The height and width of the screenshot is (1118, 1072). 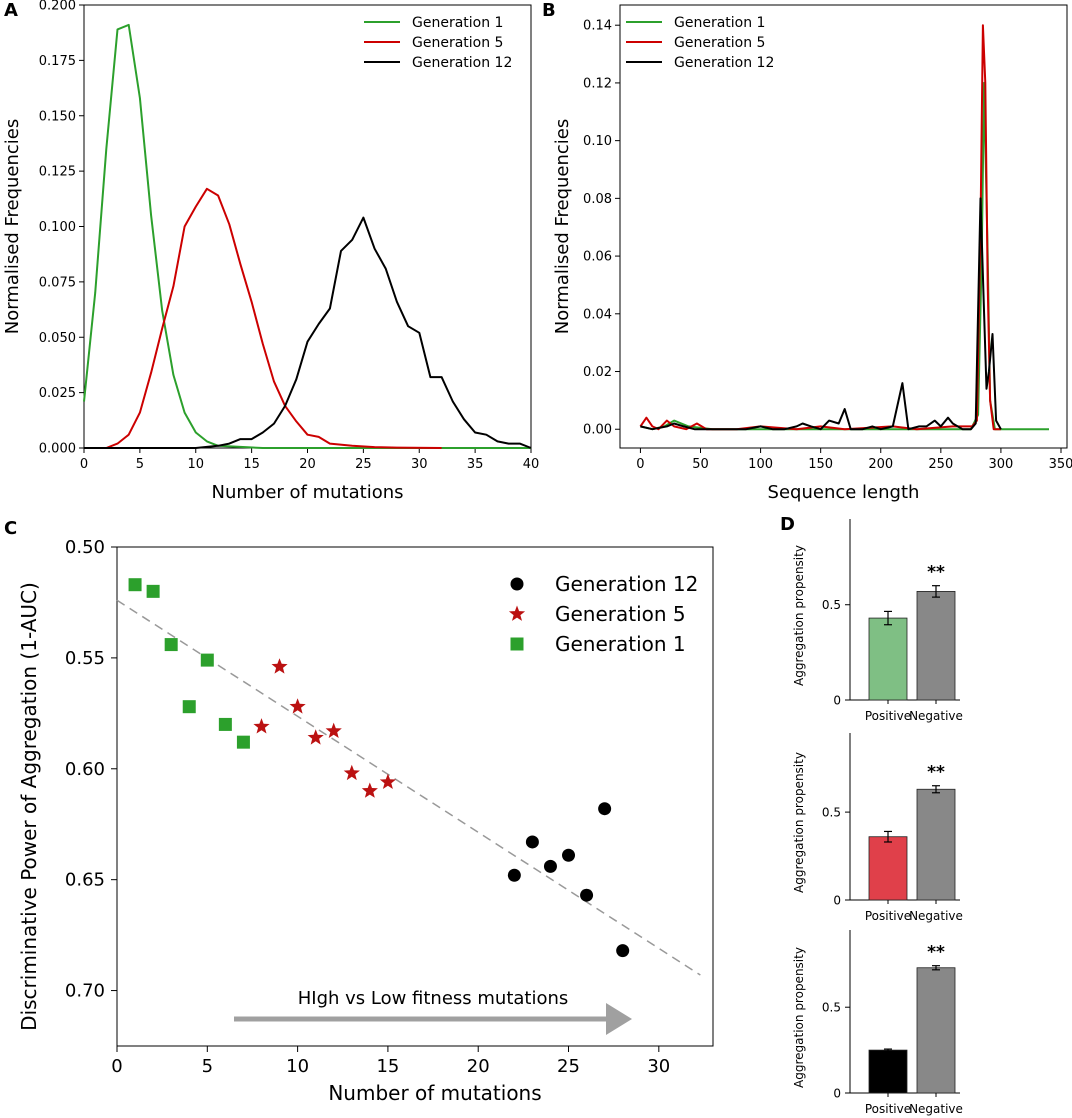 What do you see at coordinates (85, 547) in the screenshot?
I see `y-tick-label: 0.50` at bounding box center [85, 547].